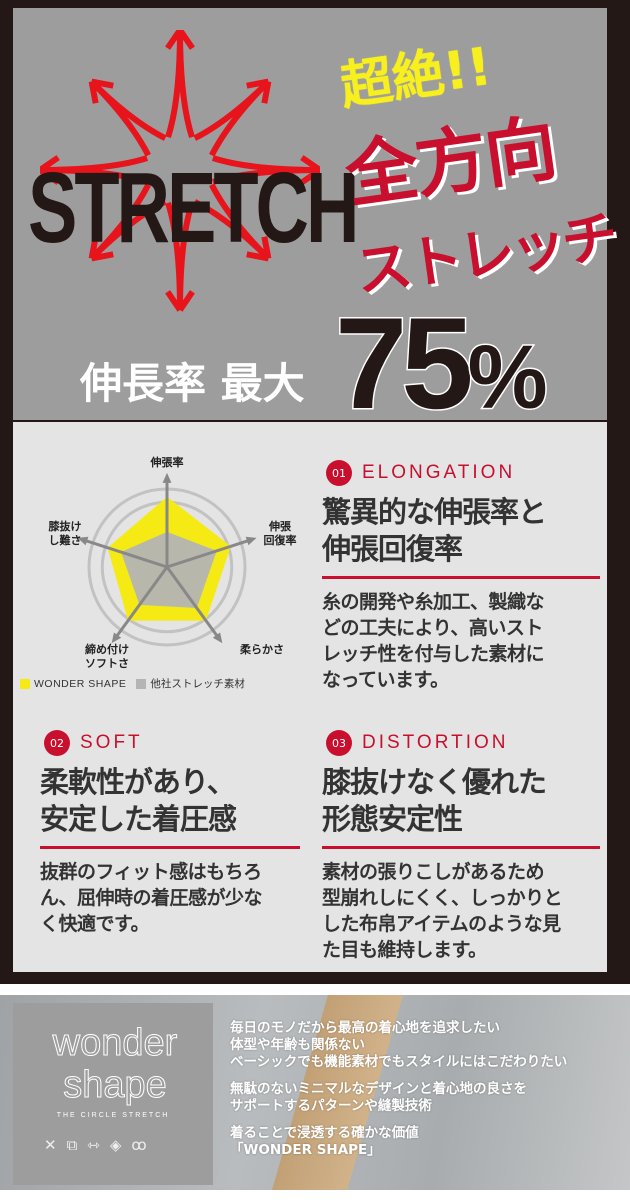 This screenshot has width=630, height=1200. What do you see at coordinates (324, 1133) in the screenshot?
I see `banner-line: 着ることで浸透する確かな価値` at bounding box center [324, 1133].